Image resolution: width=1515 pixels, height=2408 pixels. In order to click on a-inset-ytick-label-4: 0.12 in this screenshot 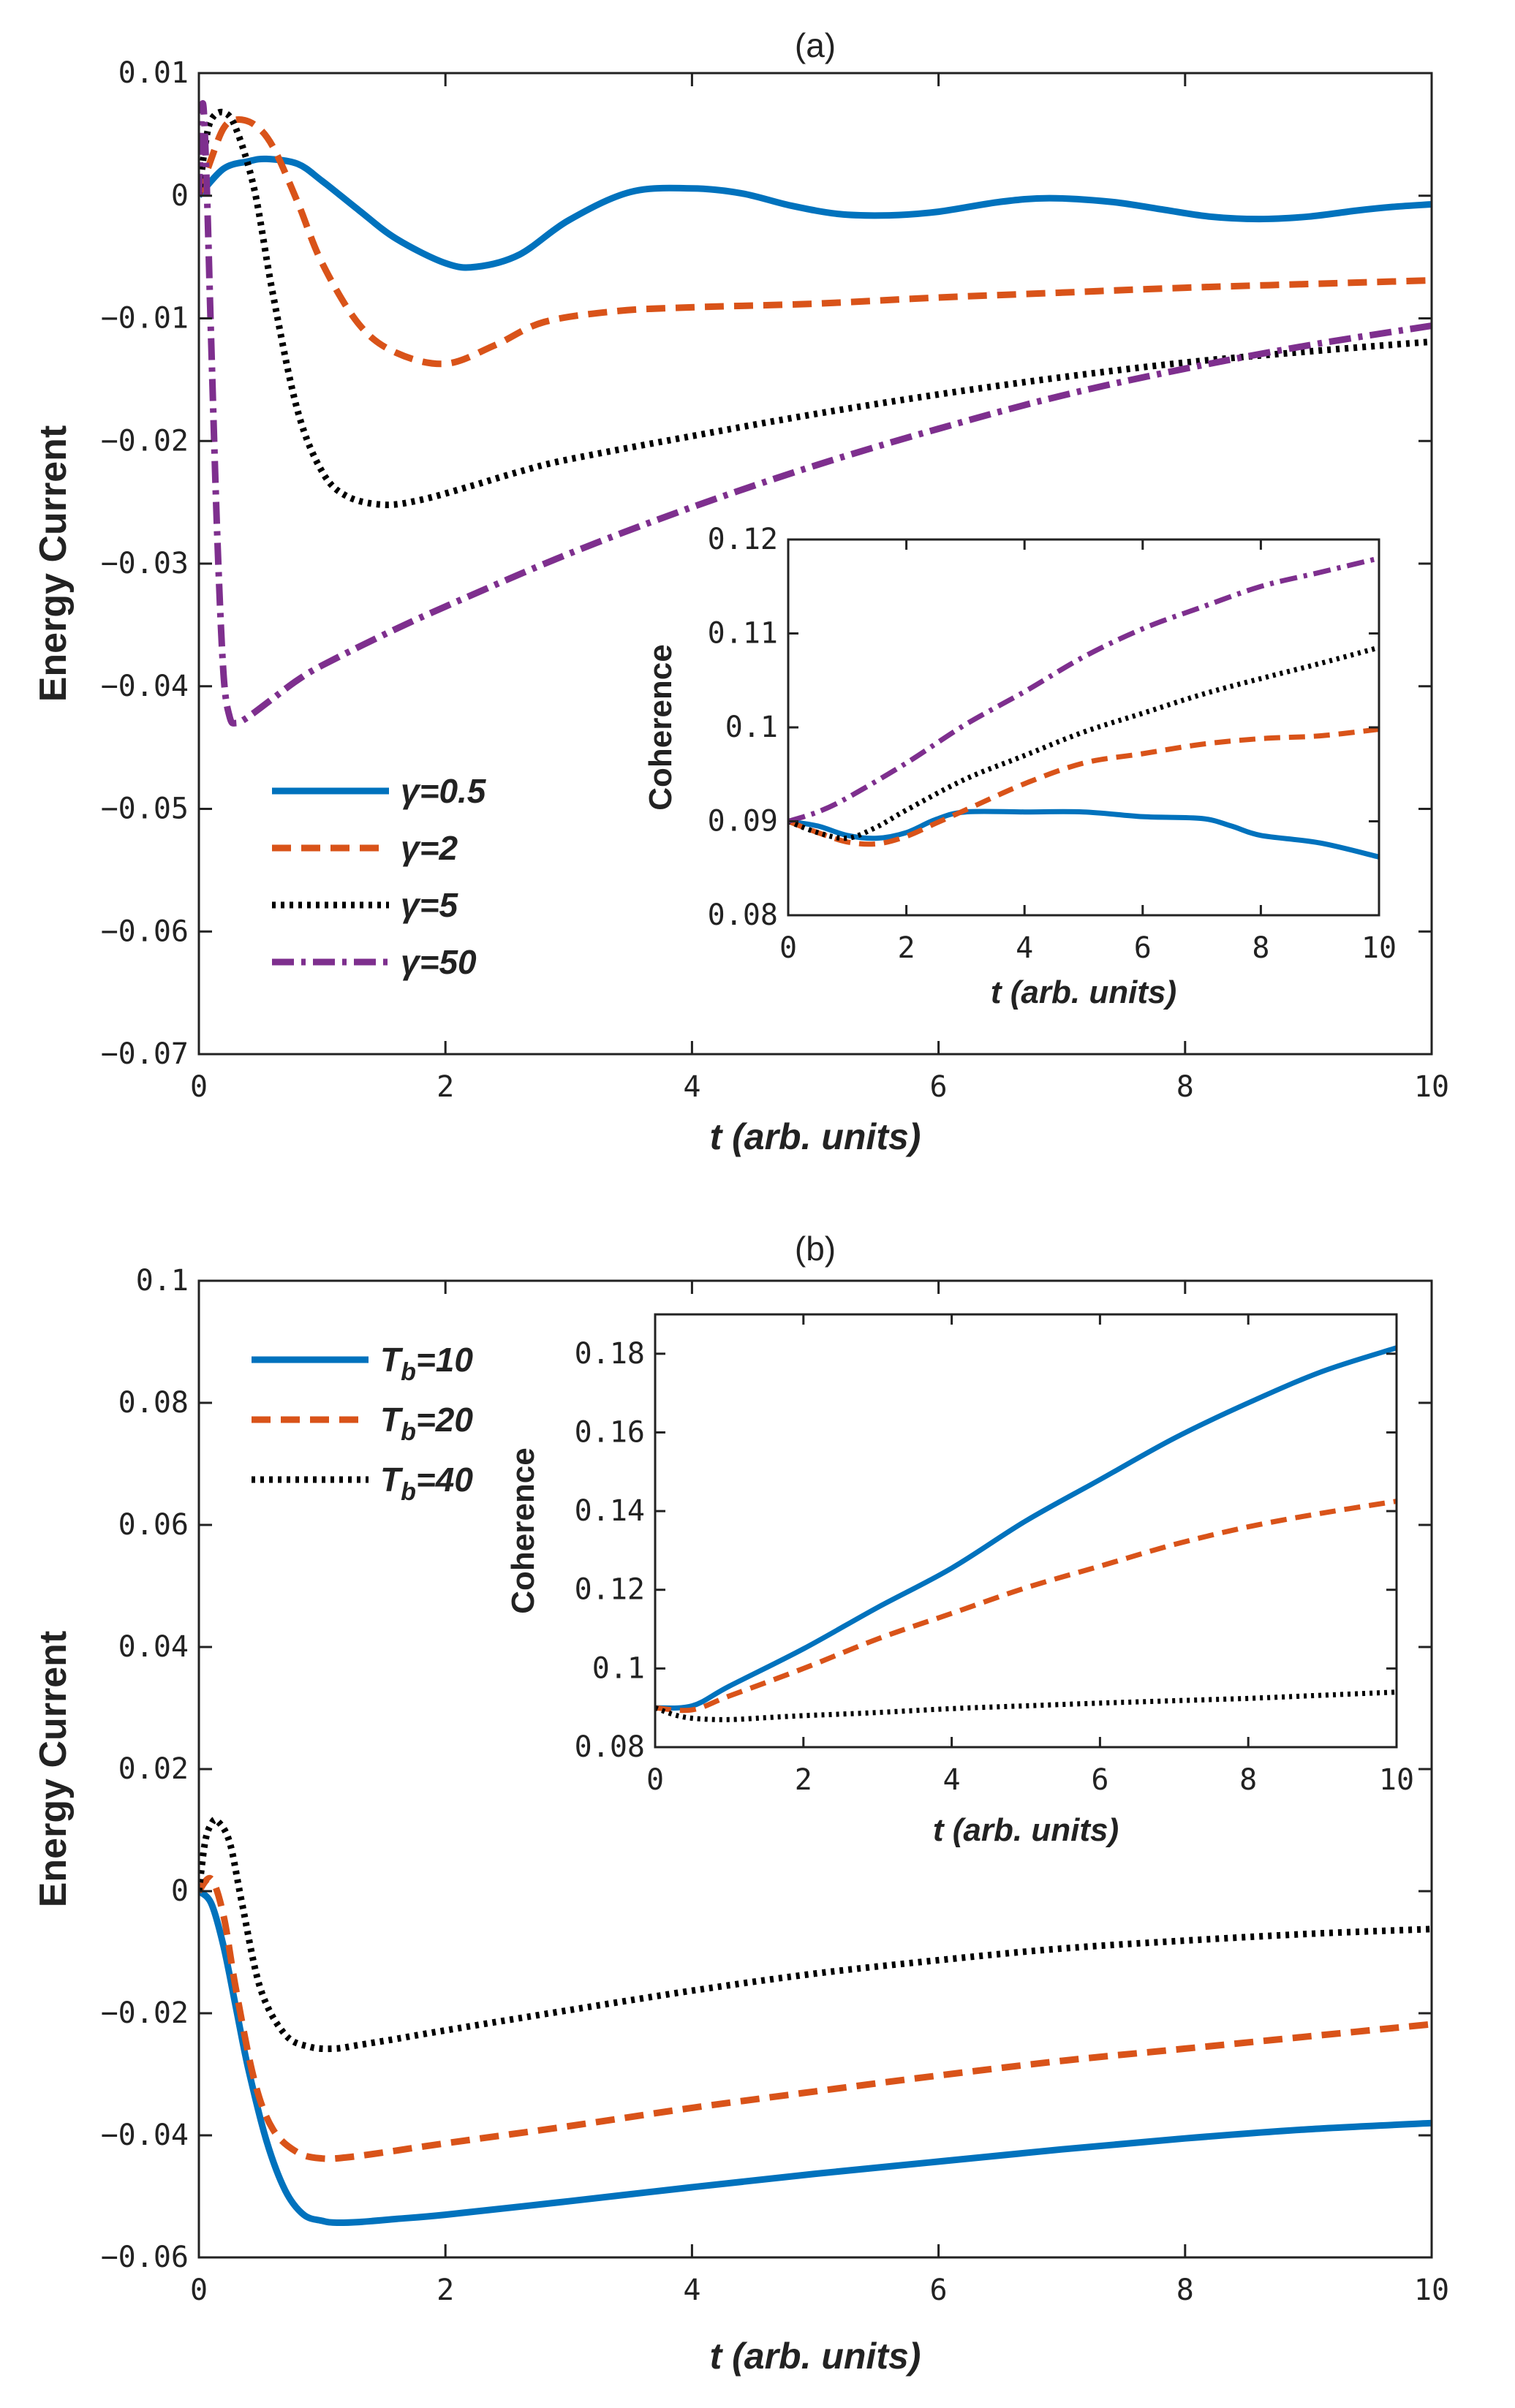, I will do `click(743, 539)`.